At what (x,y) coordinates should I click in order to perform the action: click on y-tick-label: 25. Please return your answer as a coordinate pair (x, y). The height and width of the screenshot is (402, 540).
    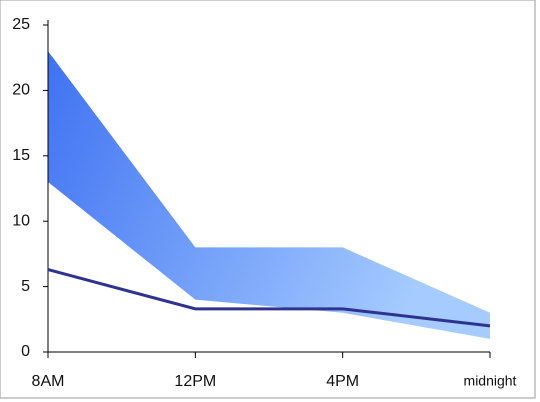
    Looking at the image, I should click on (21, 24).